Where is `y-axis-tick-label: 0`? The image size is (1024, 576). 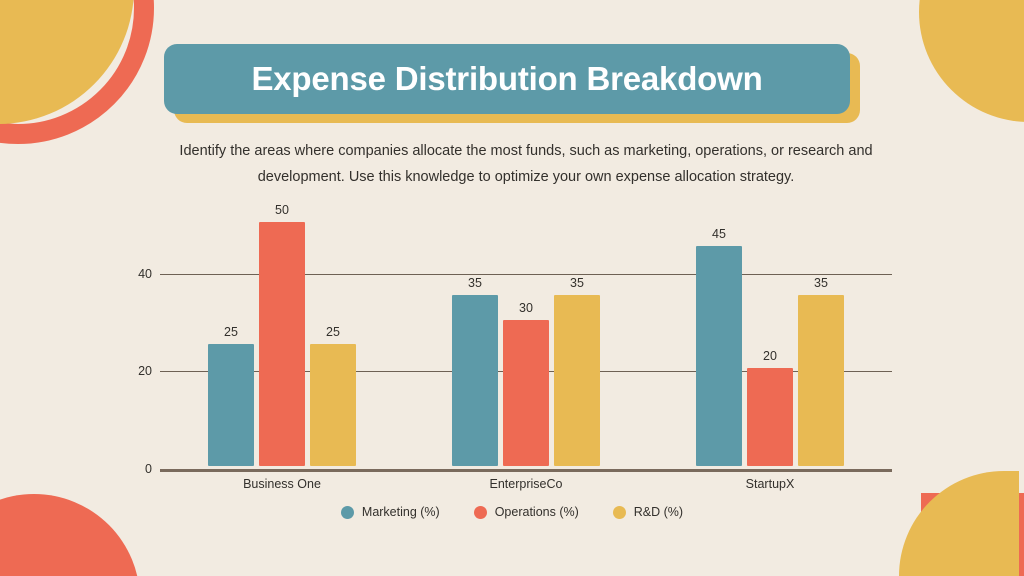
y-axis-tick-label: 0 is located at coordinates (148, 469).